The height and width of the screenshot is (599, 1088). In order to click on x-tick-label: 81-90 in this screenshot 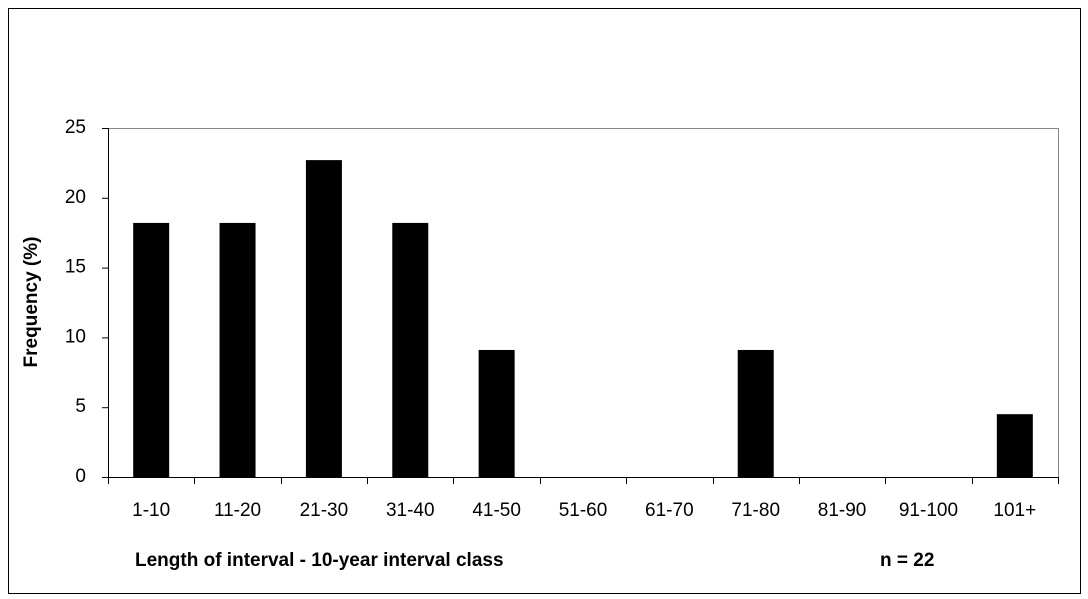, I will do `click(842, 510)`.